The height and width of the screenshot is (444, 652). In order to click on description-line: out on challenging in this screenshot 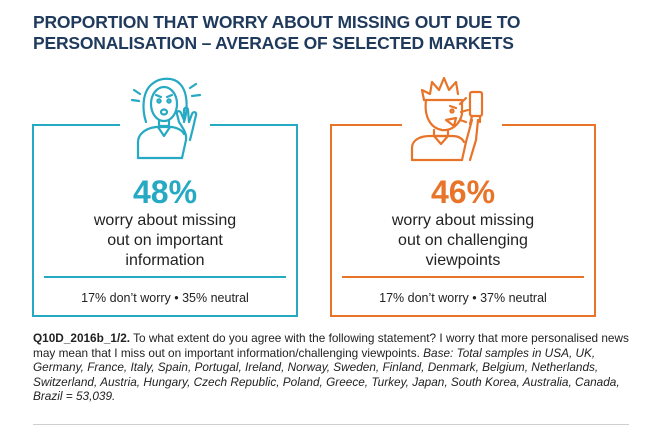, I will do `click(463, 240)`.